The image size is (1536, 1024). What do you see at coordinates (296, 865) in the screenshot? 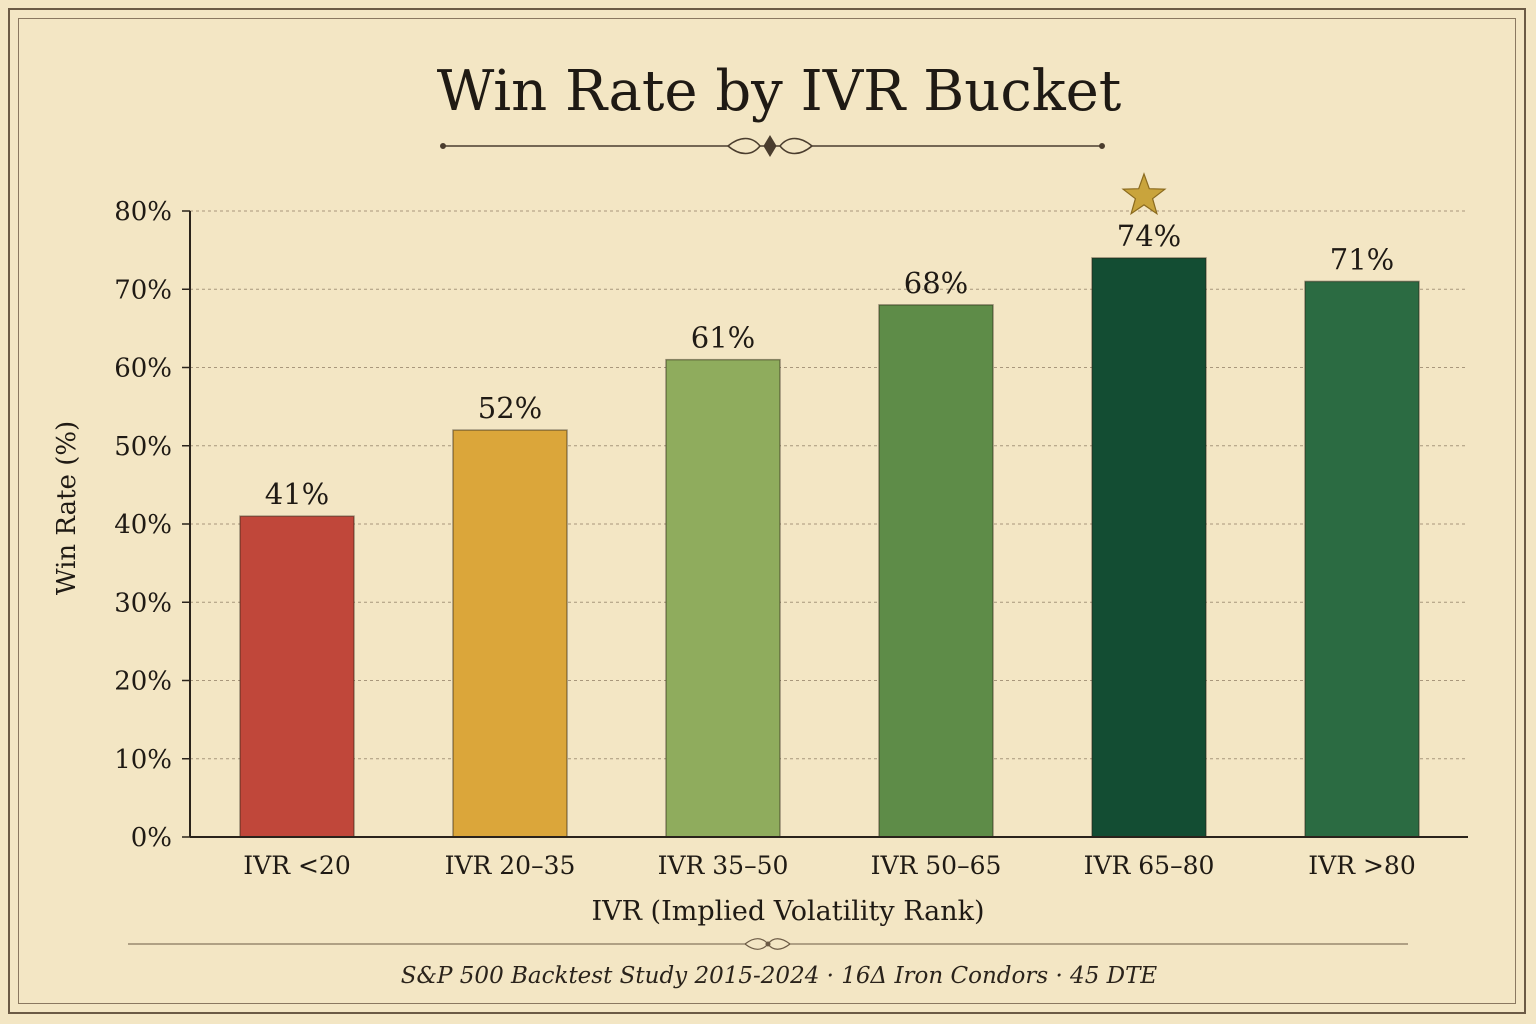
I see `x-tick-label: IVR <20` at bounding box center [296, 865].